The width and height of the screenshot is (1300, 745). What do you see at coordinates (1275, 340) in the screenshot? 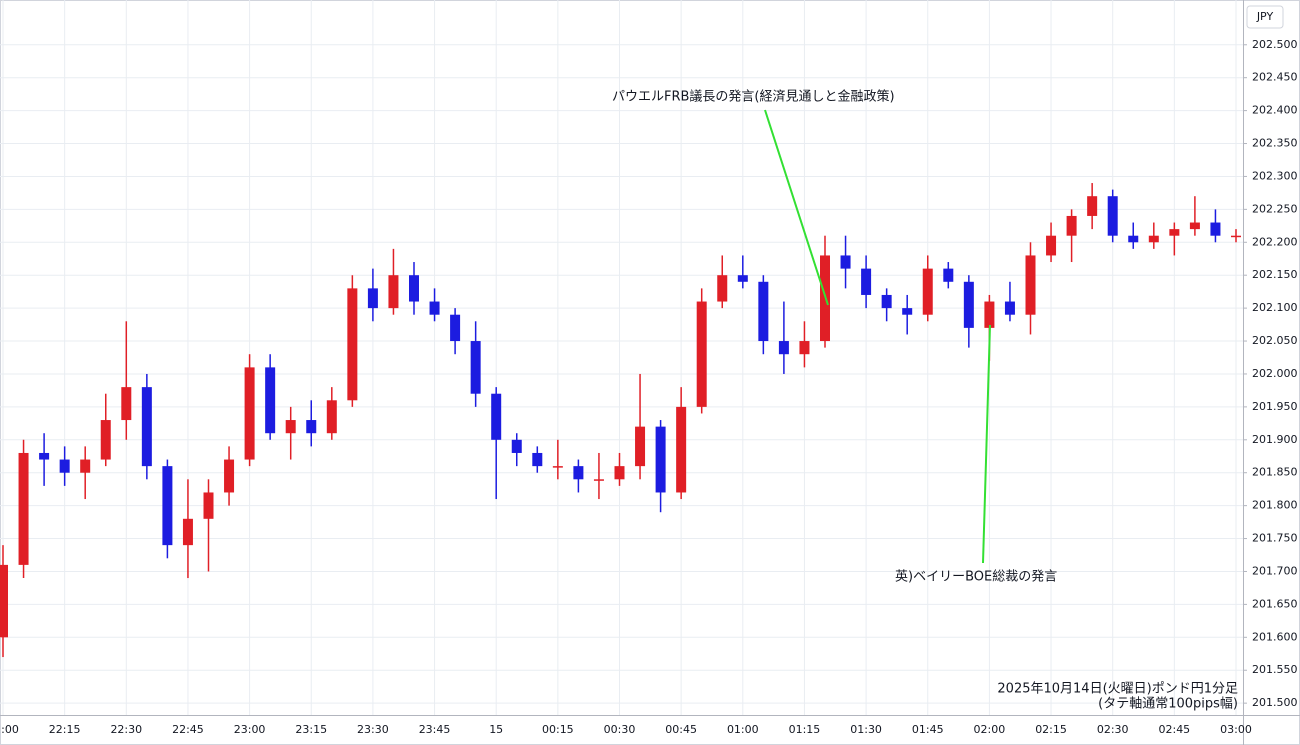
I see `y-tick-label: 202.050` at bounding box center [1275, 340].